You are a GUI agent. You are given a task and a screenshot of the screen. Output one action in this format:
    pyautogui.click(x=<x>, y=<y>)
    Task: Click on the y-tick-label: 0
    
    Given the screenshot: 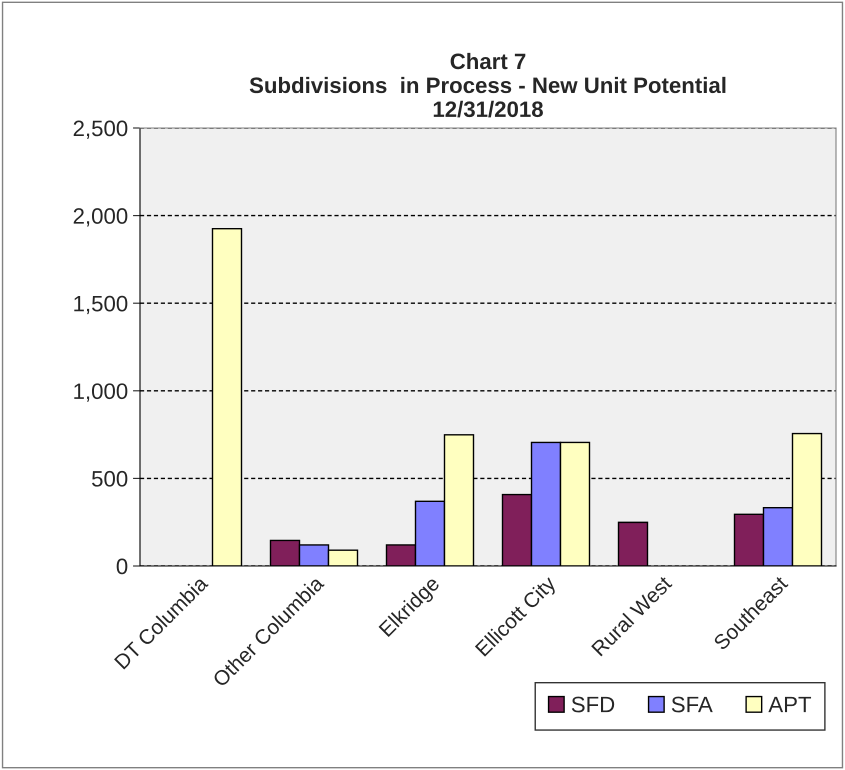 What is the action you would take?
    pyautogui.click(x=122, y=566)
    